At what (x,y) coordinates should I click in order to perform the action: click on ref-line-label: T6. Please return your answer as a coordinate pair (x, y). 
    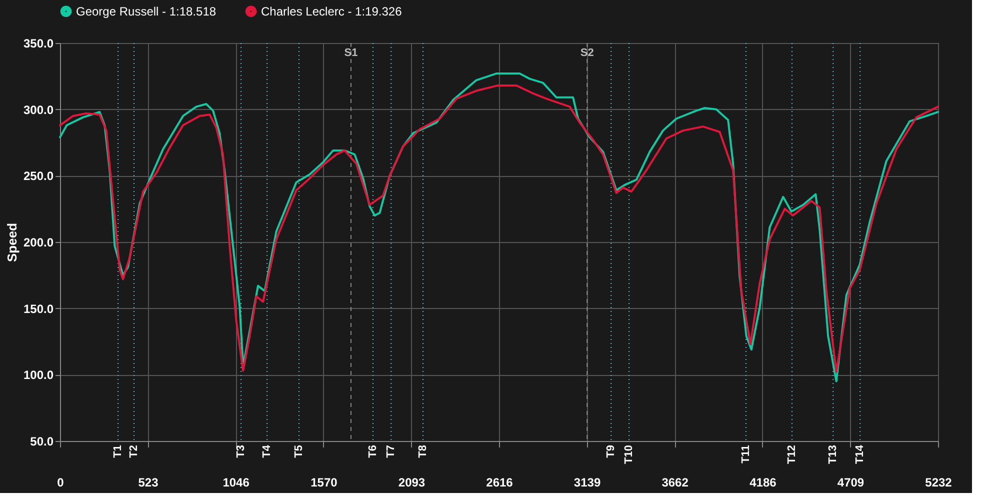
    Looking at the image, I should click on (372, 451).